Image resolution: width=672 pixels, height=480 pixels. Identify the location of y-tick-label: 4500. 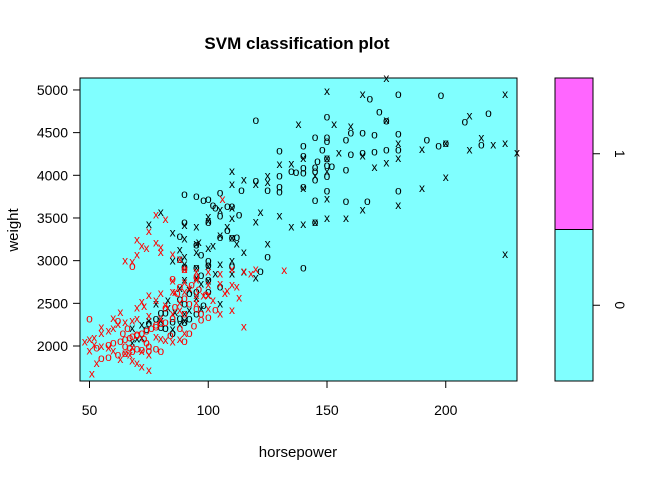
(52, 133).